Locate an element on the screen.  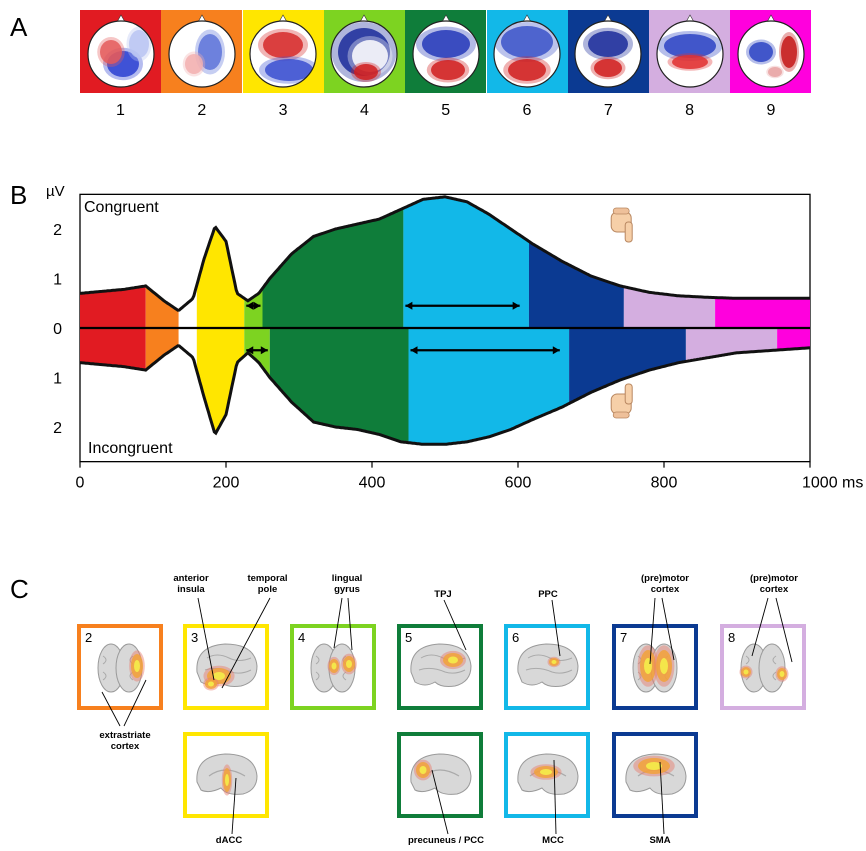
pointing-hand-up-icon is located at coordinates (621, 401).